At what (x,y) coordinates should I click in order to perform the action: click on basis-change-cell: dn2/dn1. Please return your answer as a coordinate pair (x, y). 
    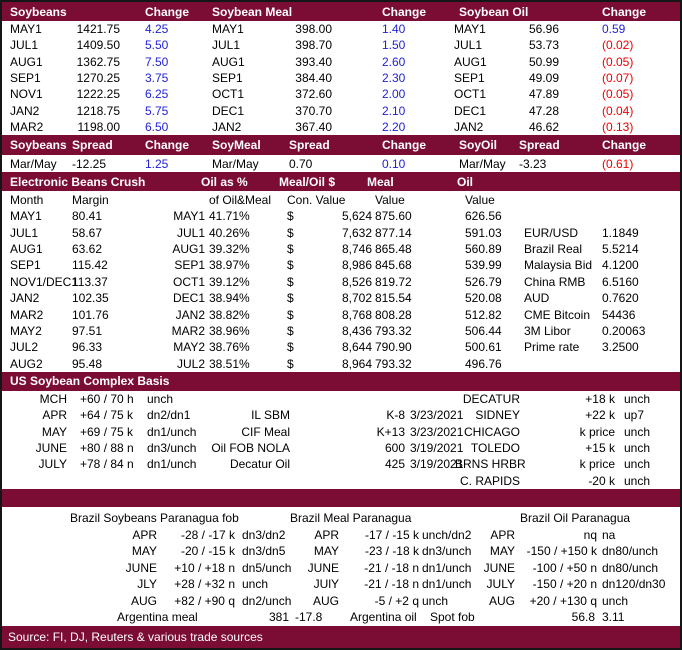
    Looking at the image, I should click on (169, 415).